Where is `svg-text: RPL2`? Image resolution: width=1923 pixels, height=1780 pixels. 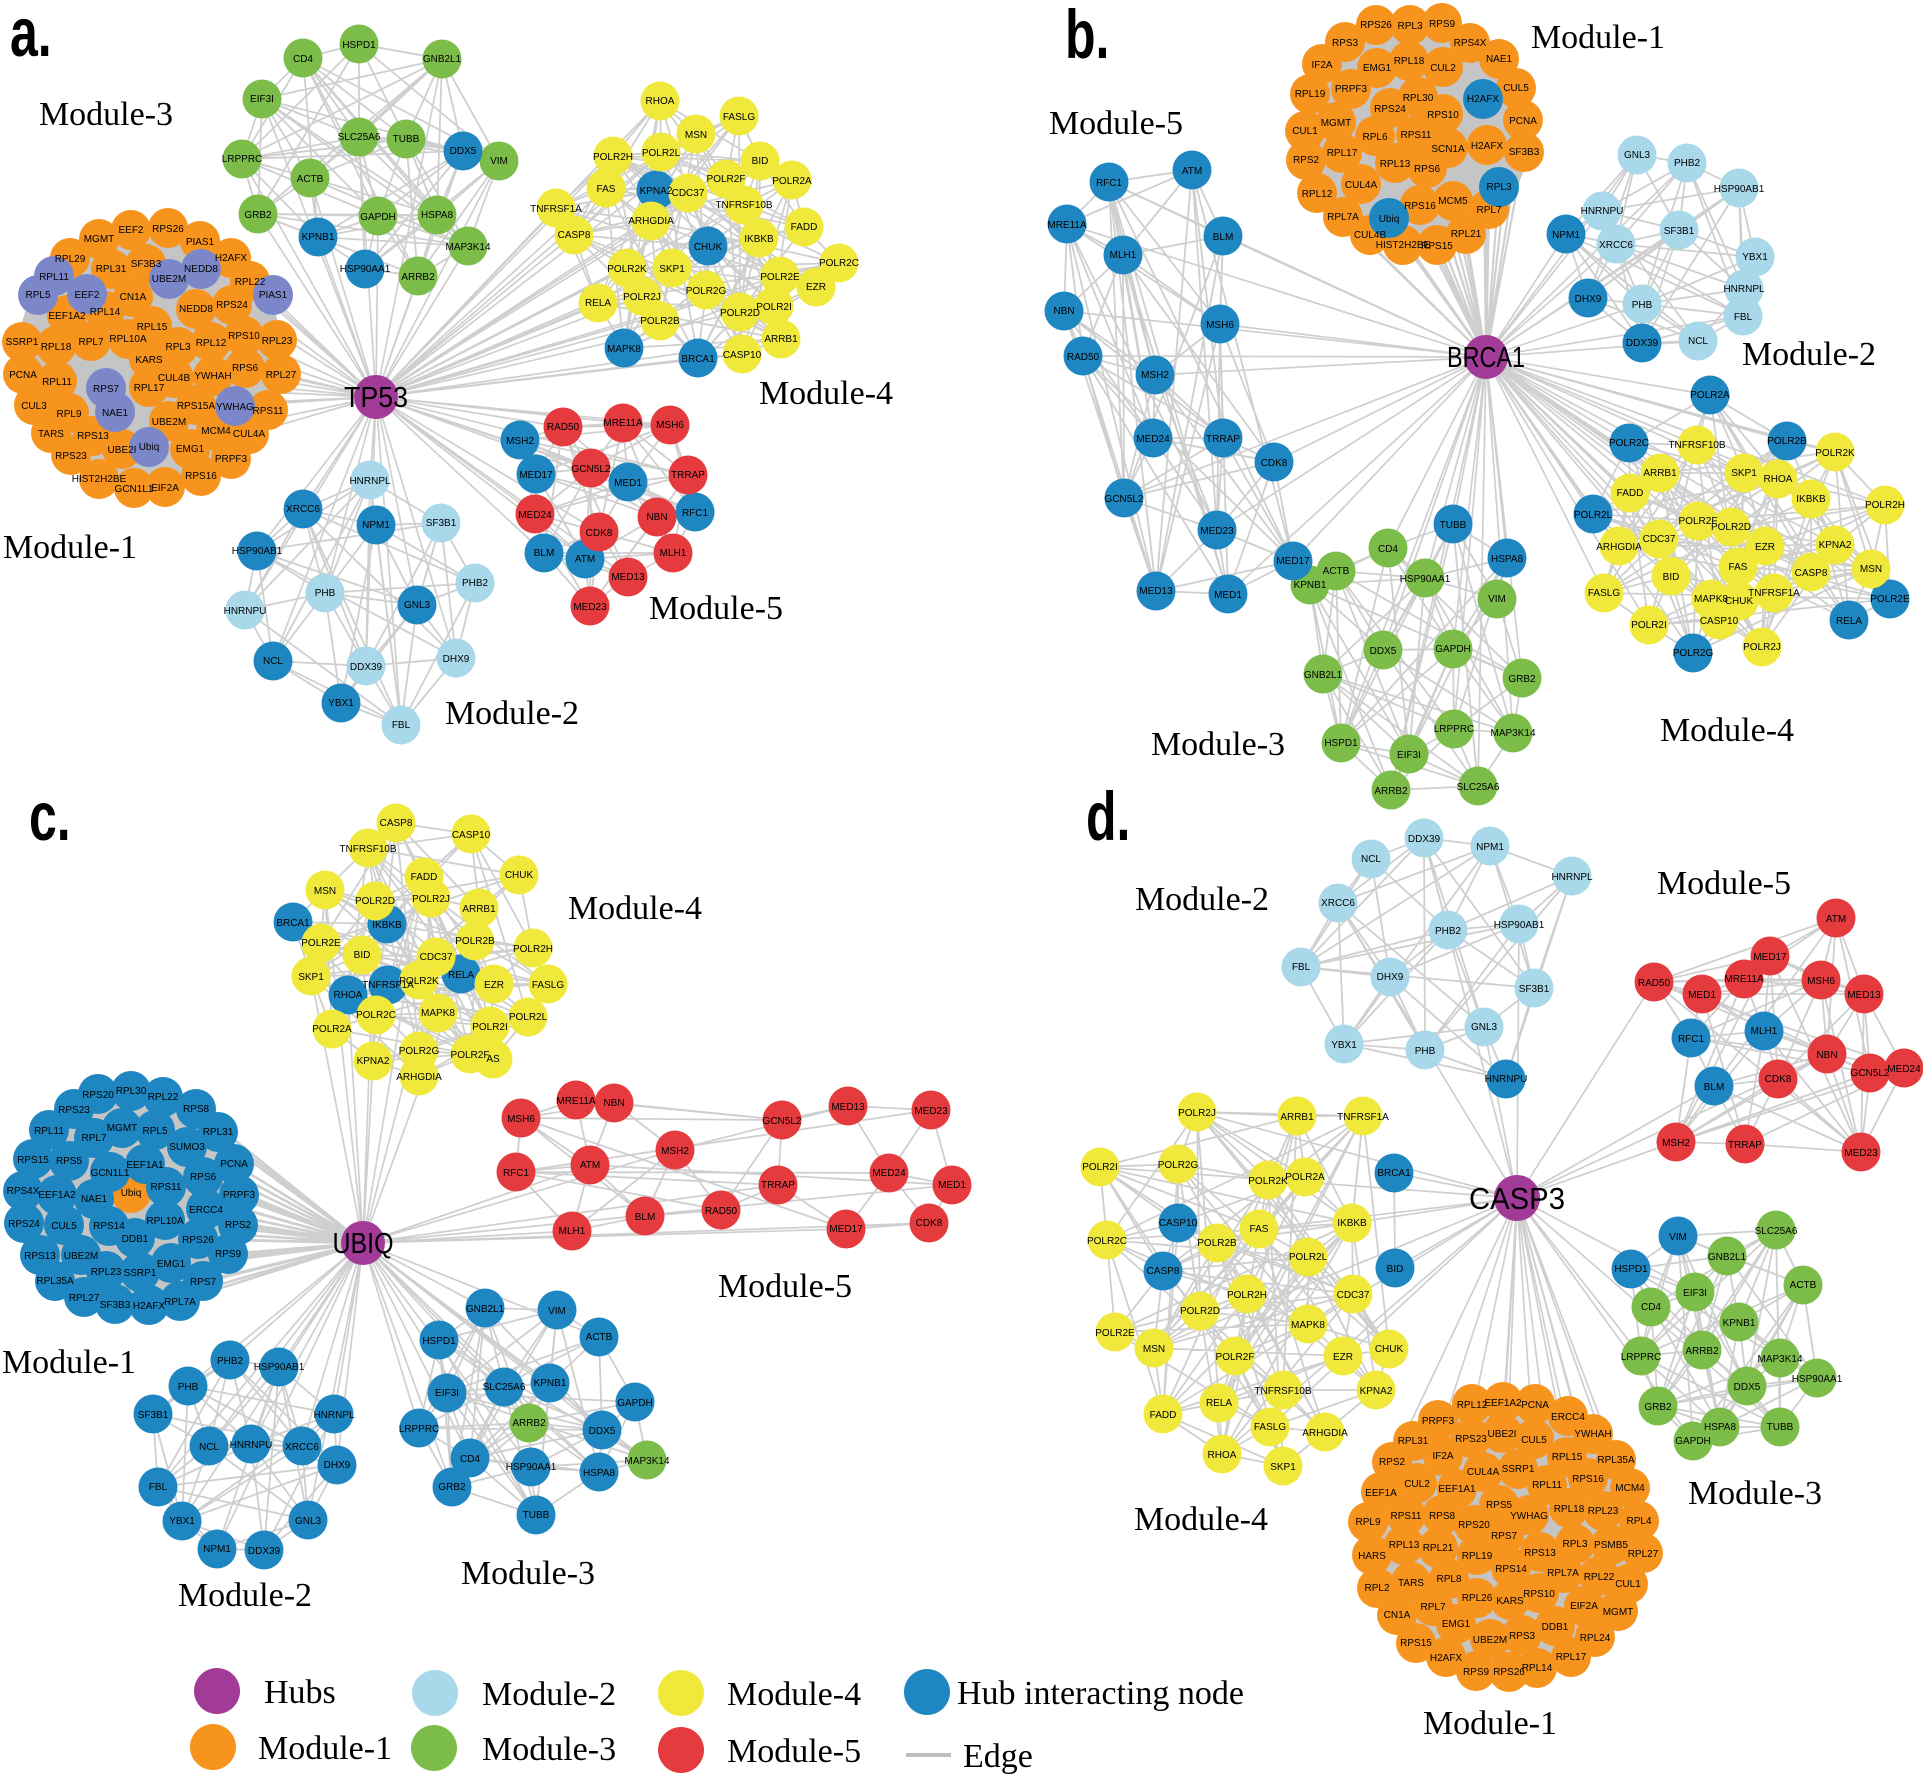 svg-text: RPL2 is located at coordinates (1376, 1588).